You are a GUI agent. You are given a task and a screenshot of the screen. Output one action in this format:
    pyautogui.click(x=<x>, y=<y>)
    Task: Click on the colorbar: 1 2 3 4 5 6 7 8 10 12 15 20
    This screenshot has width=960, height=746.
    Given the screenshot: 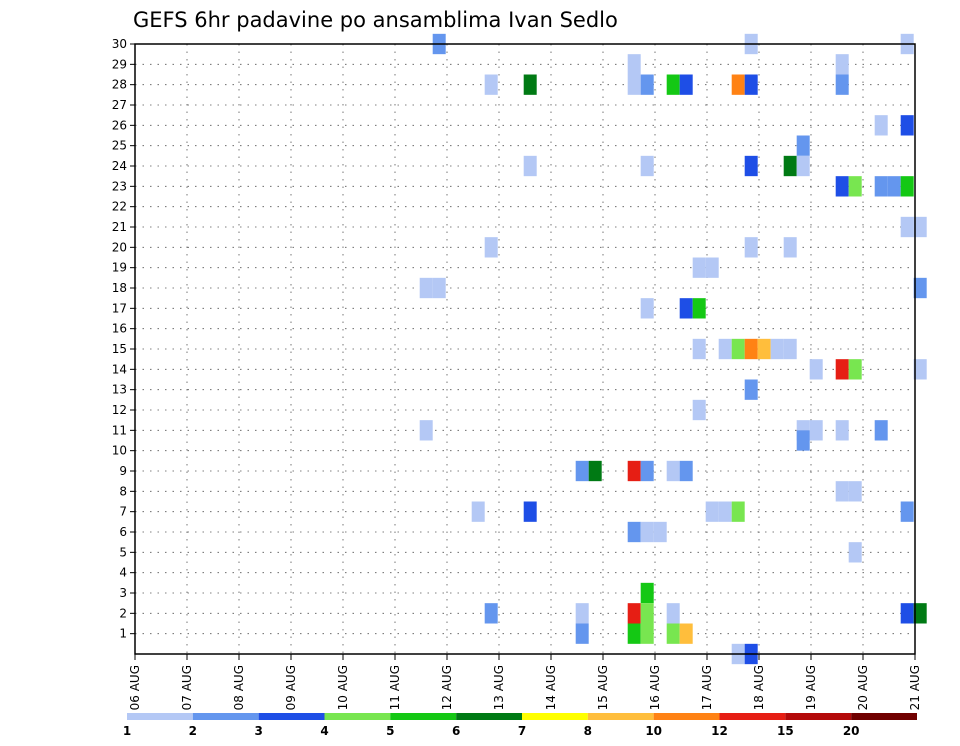 What is the action you would take?
    pyautogui.click(x=520, y=725)
    